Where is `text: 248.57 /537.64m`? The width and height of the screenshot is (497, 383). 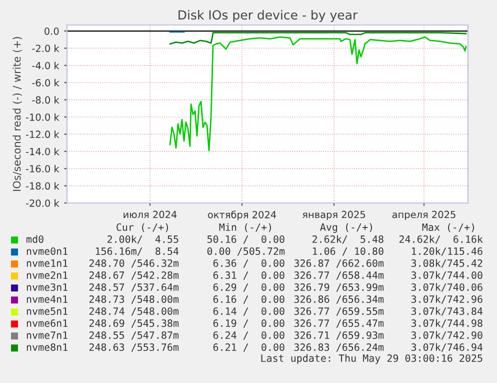
text: 248.57 /537.64m is located at coordinates (134, 287).